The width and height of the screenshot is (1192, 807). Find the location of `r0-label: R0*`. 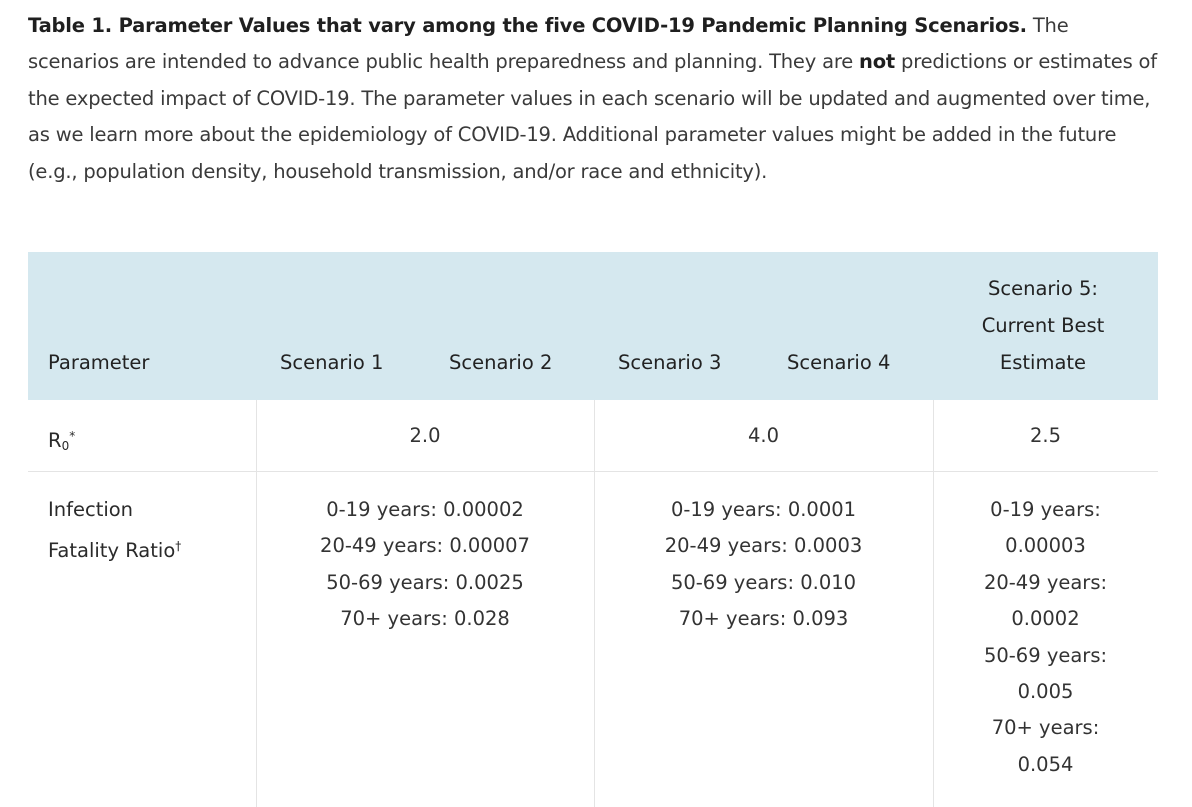

r0-label: R0* is located at coordinates (61, 441).